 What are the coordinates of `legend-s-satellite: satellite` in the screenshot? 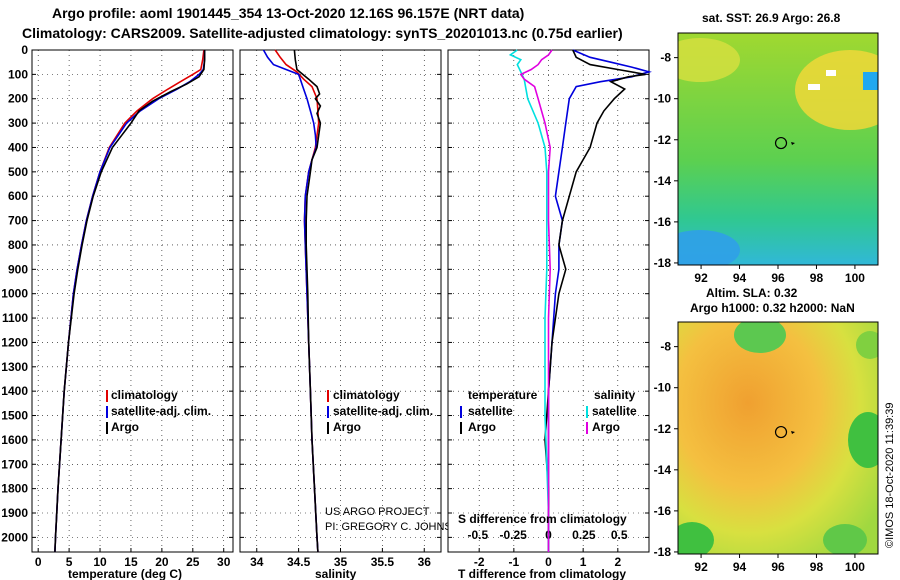 It's located at (614, 411).